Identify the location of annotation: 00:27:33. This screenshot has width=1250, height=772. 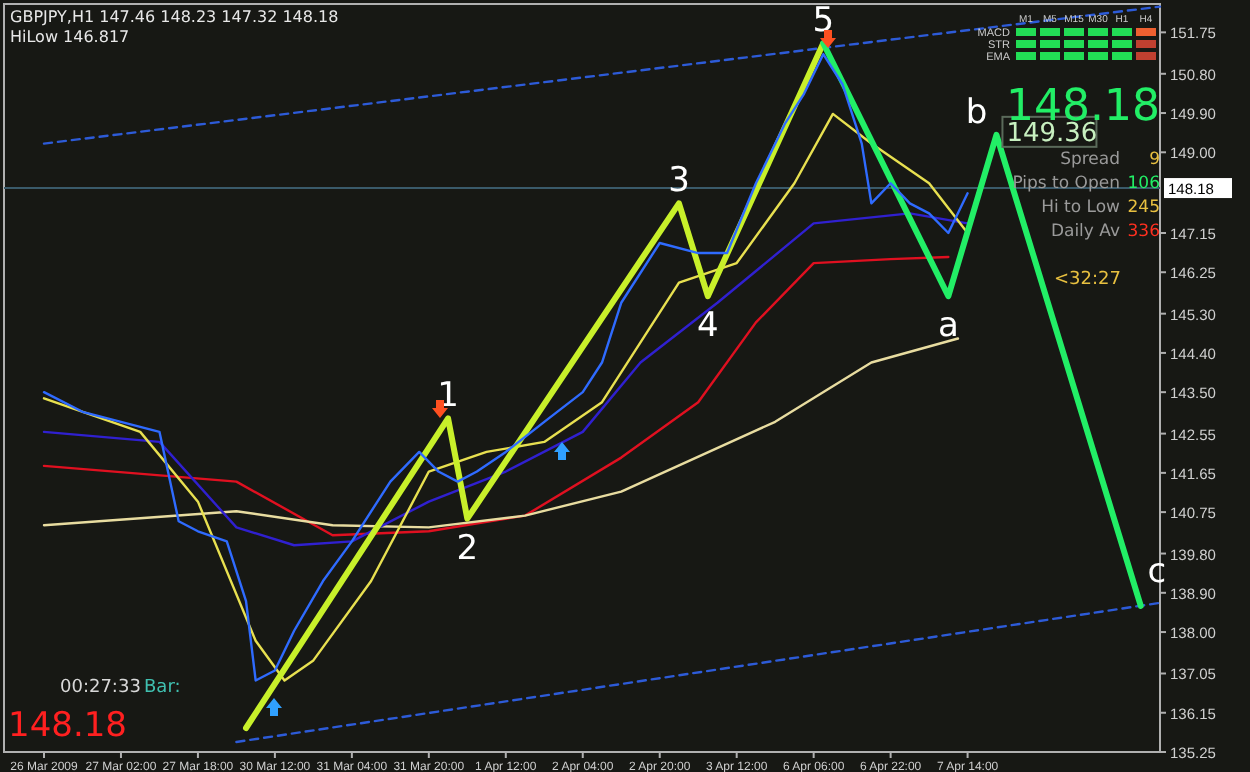
(100, 688).